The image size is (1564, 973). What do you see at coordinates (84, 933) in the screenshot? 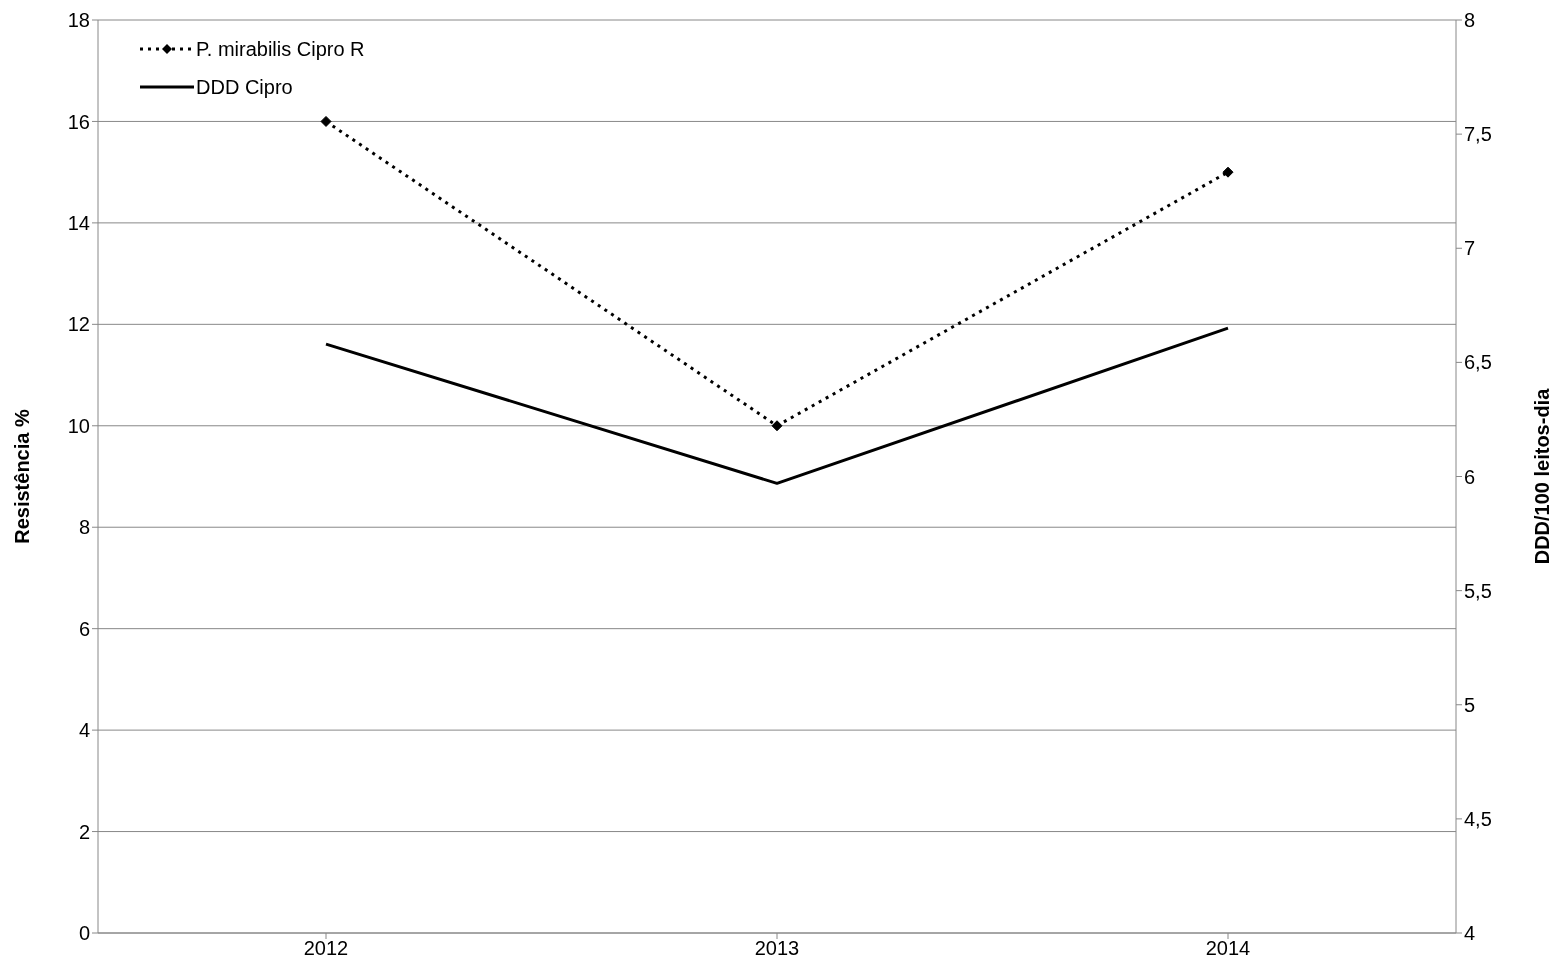
I see `y-tick-label: 0` at bounding box center [84, 933].